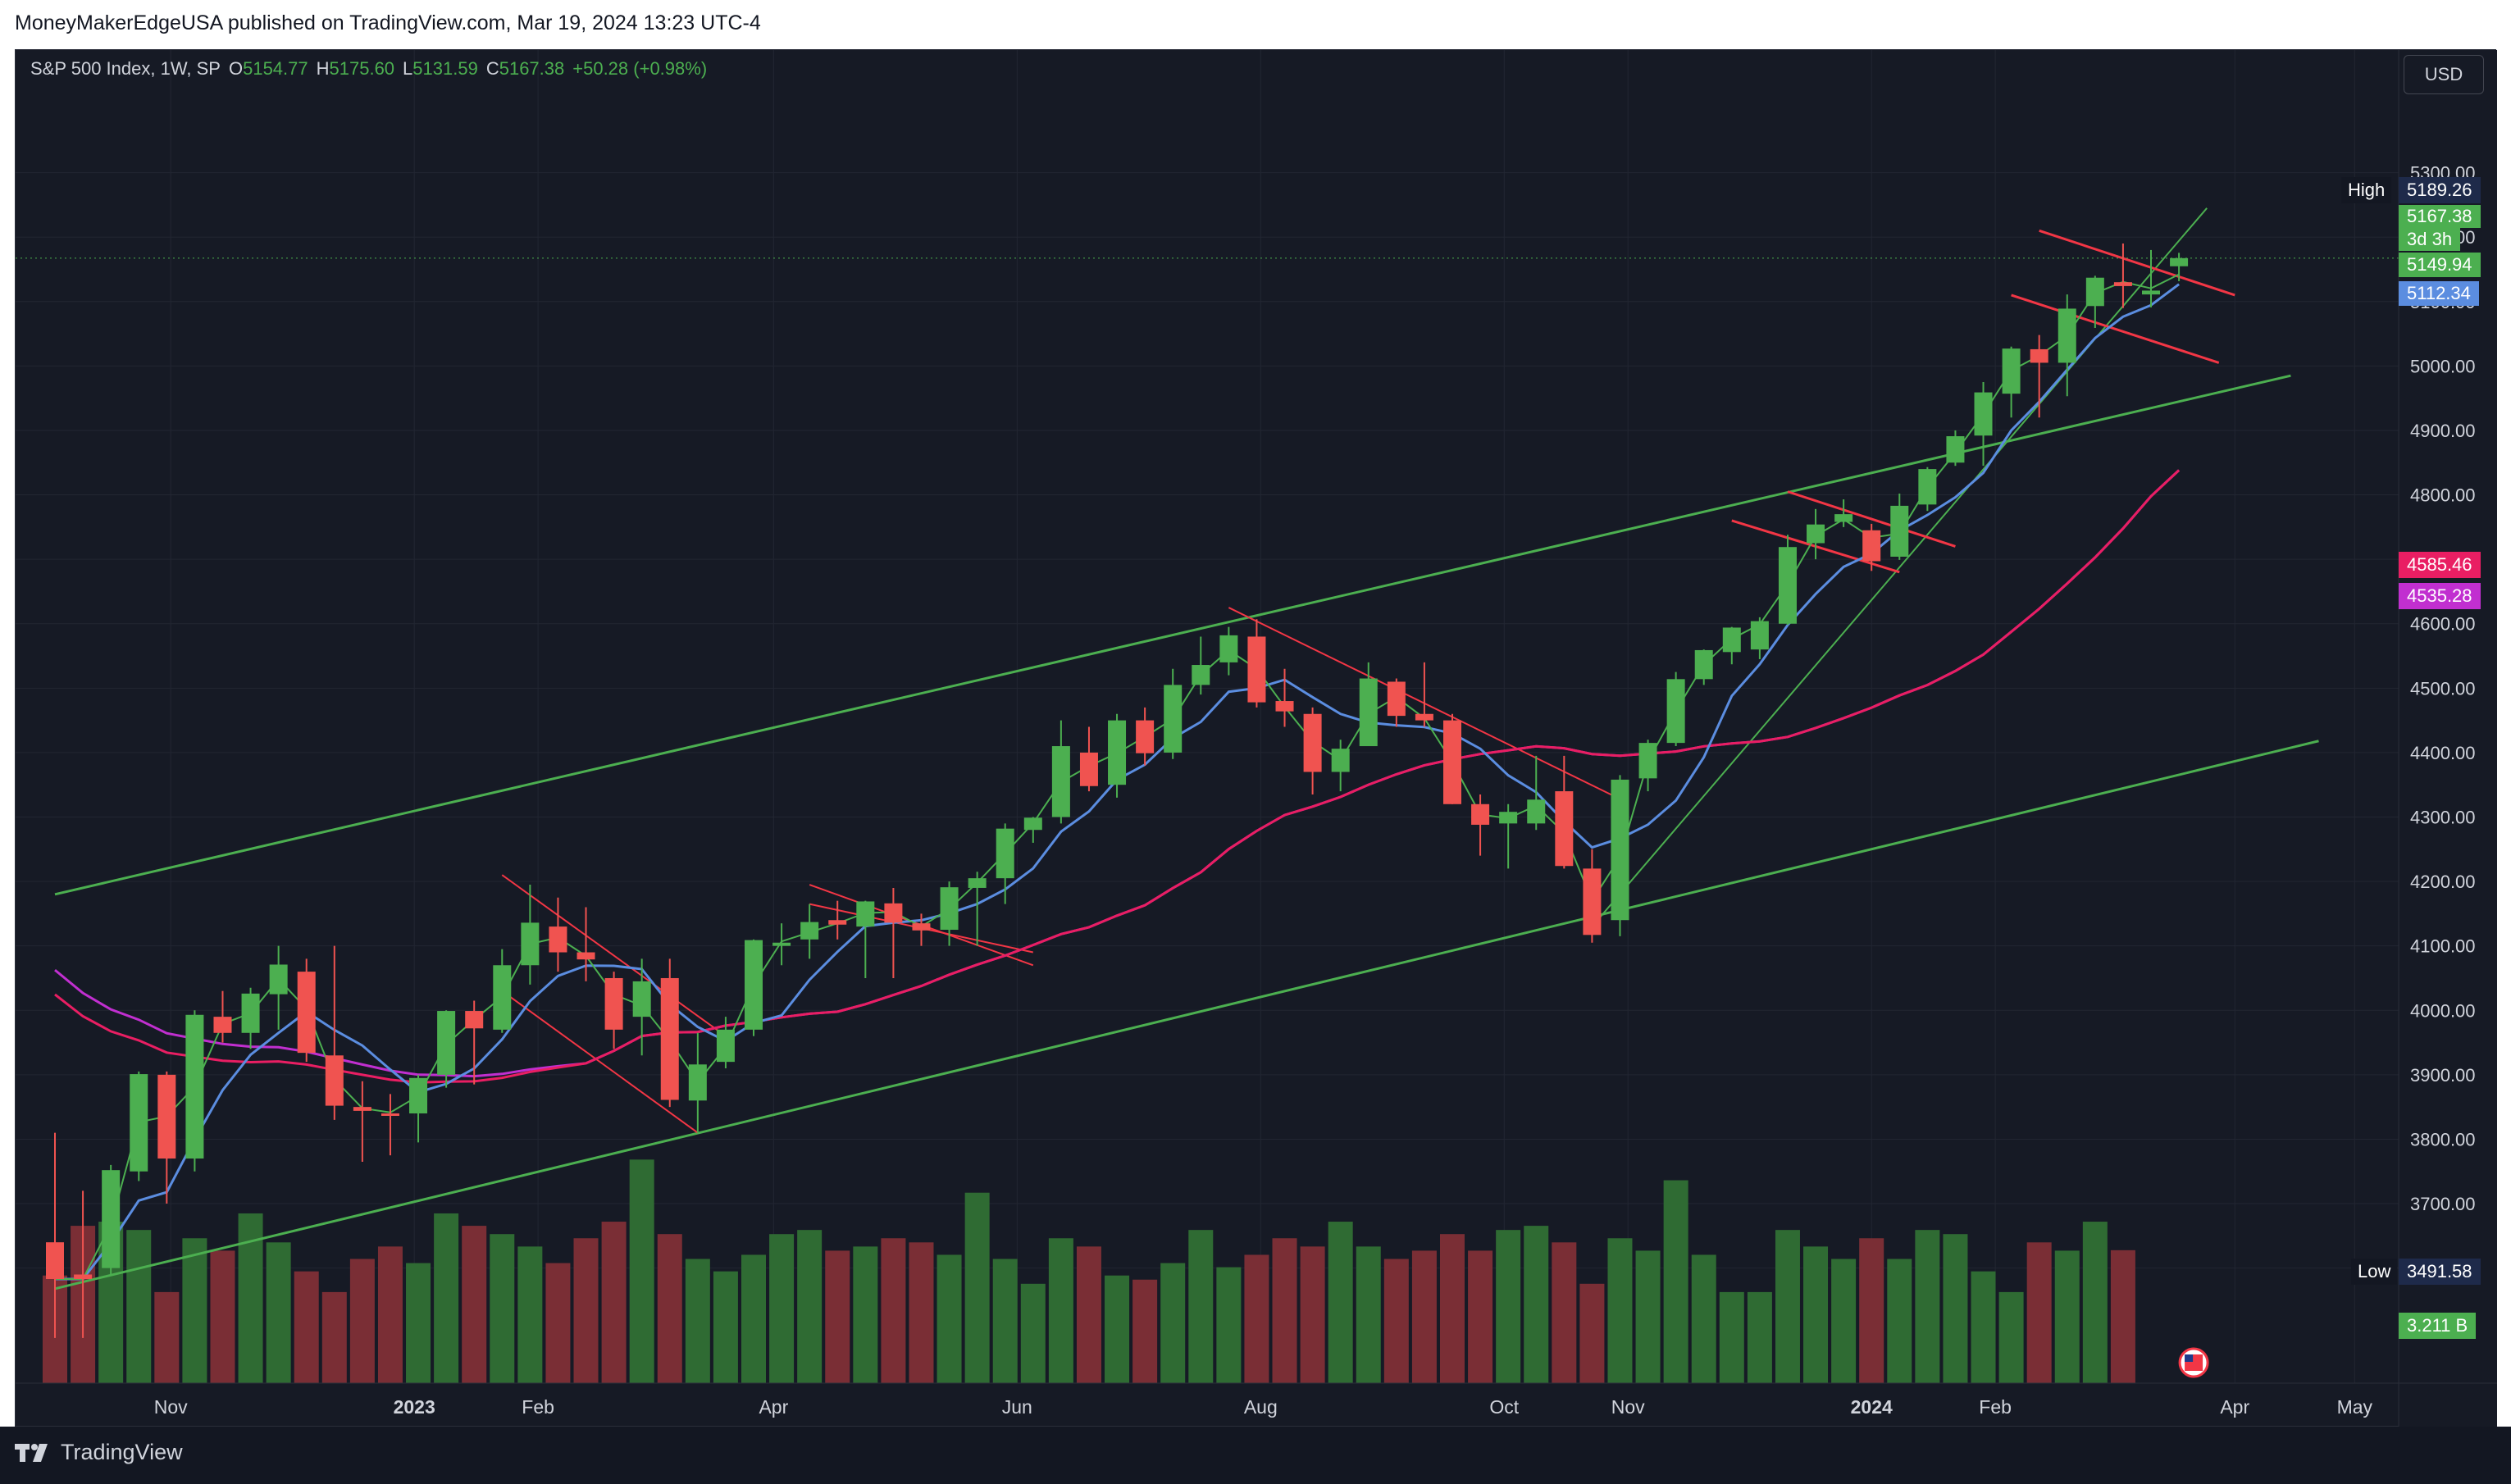  I want to click on time-tick-label: Oct, so click(1504, 1407).